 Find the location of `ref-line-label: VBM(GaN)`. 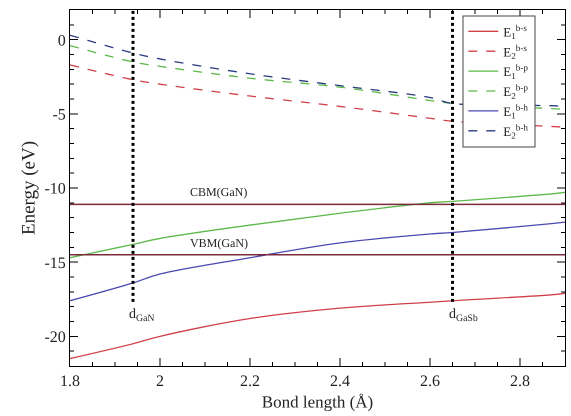

ref-line-label: VBM(GaN) is located at coordinates (219, 243).